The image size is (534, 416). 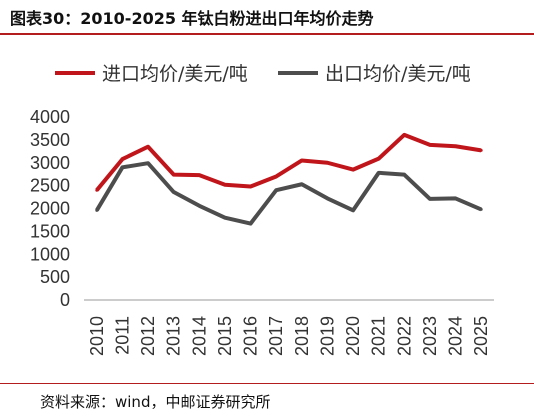 What do you see at coordinates (456, 336) in the screenshot?
I see `x-tick-label: 2024` at bounding box center [456, 336].